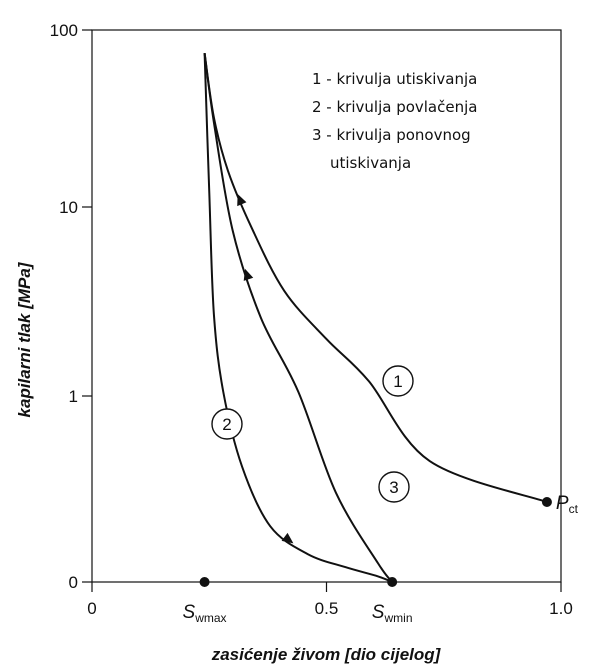 The width and height of the screenshot is (615, 670). I want to click on legend-entry-2: 2 - krivulja povlačenja, so click(394, 107).